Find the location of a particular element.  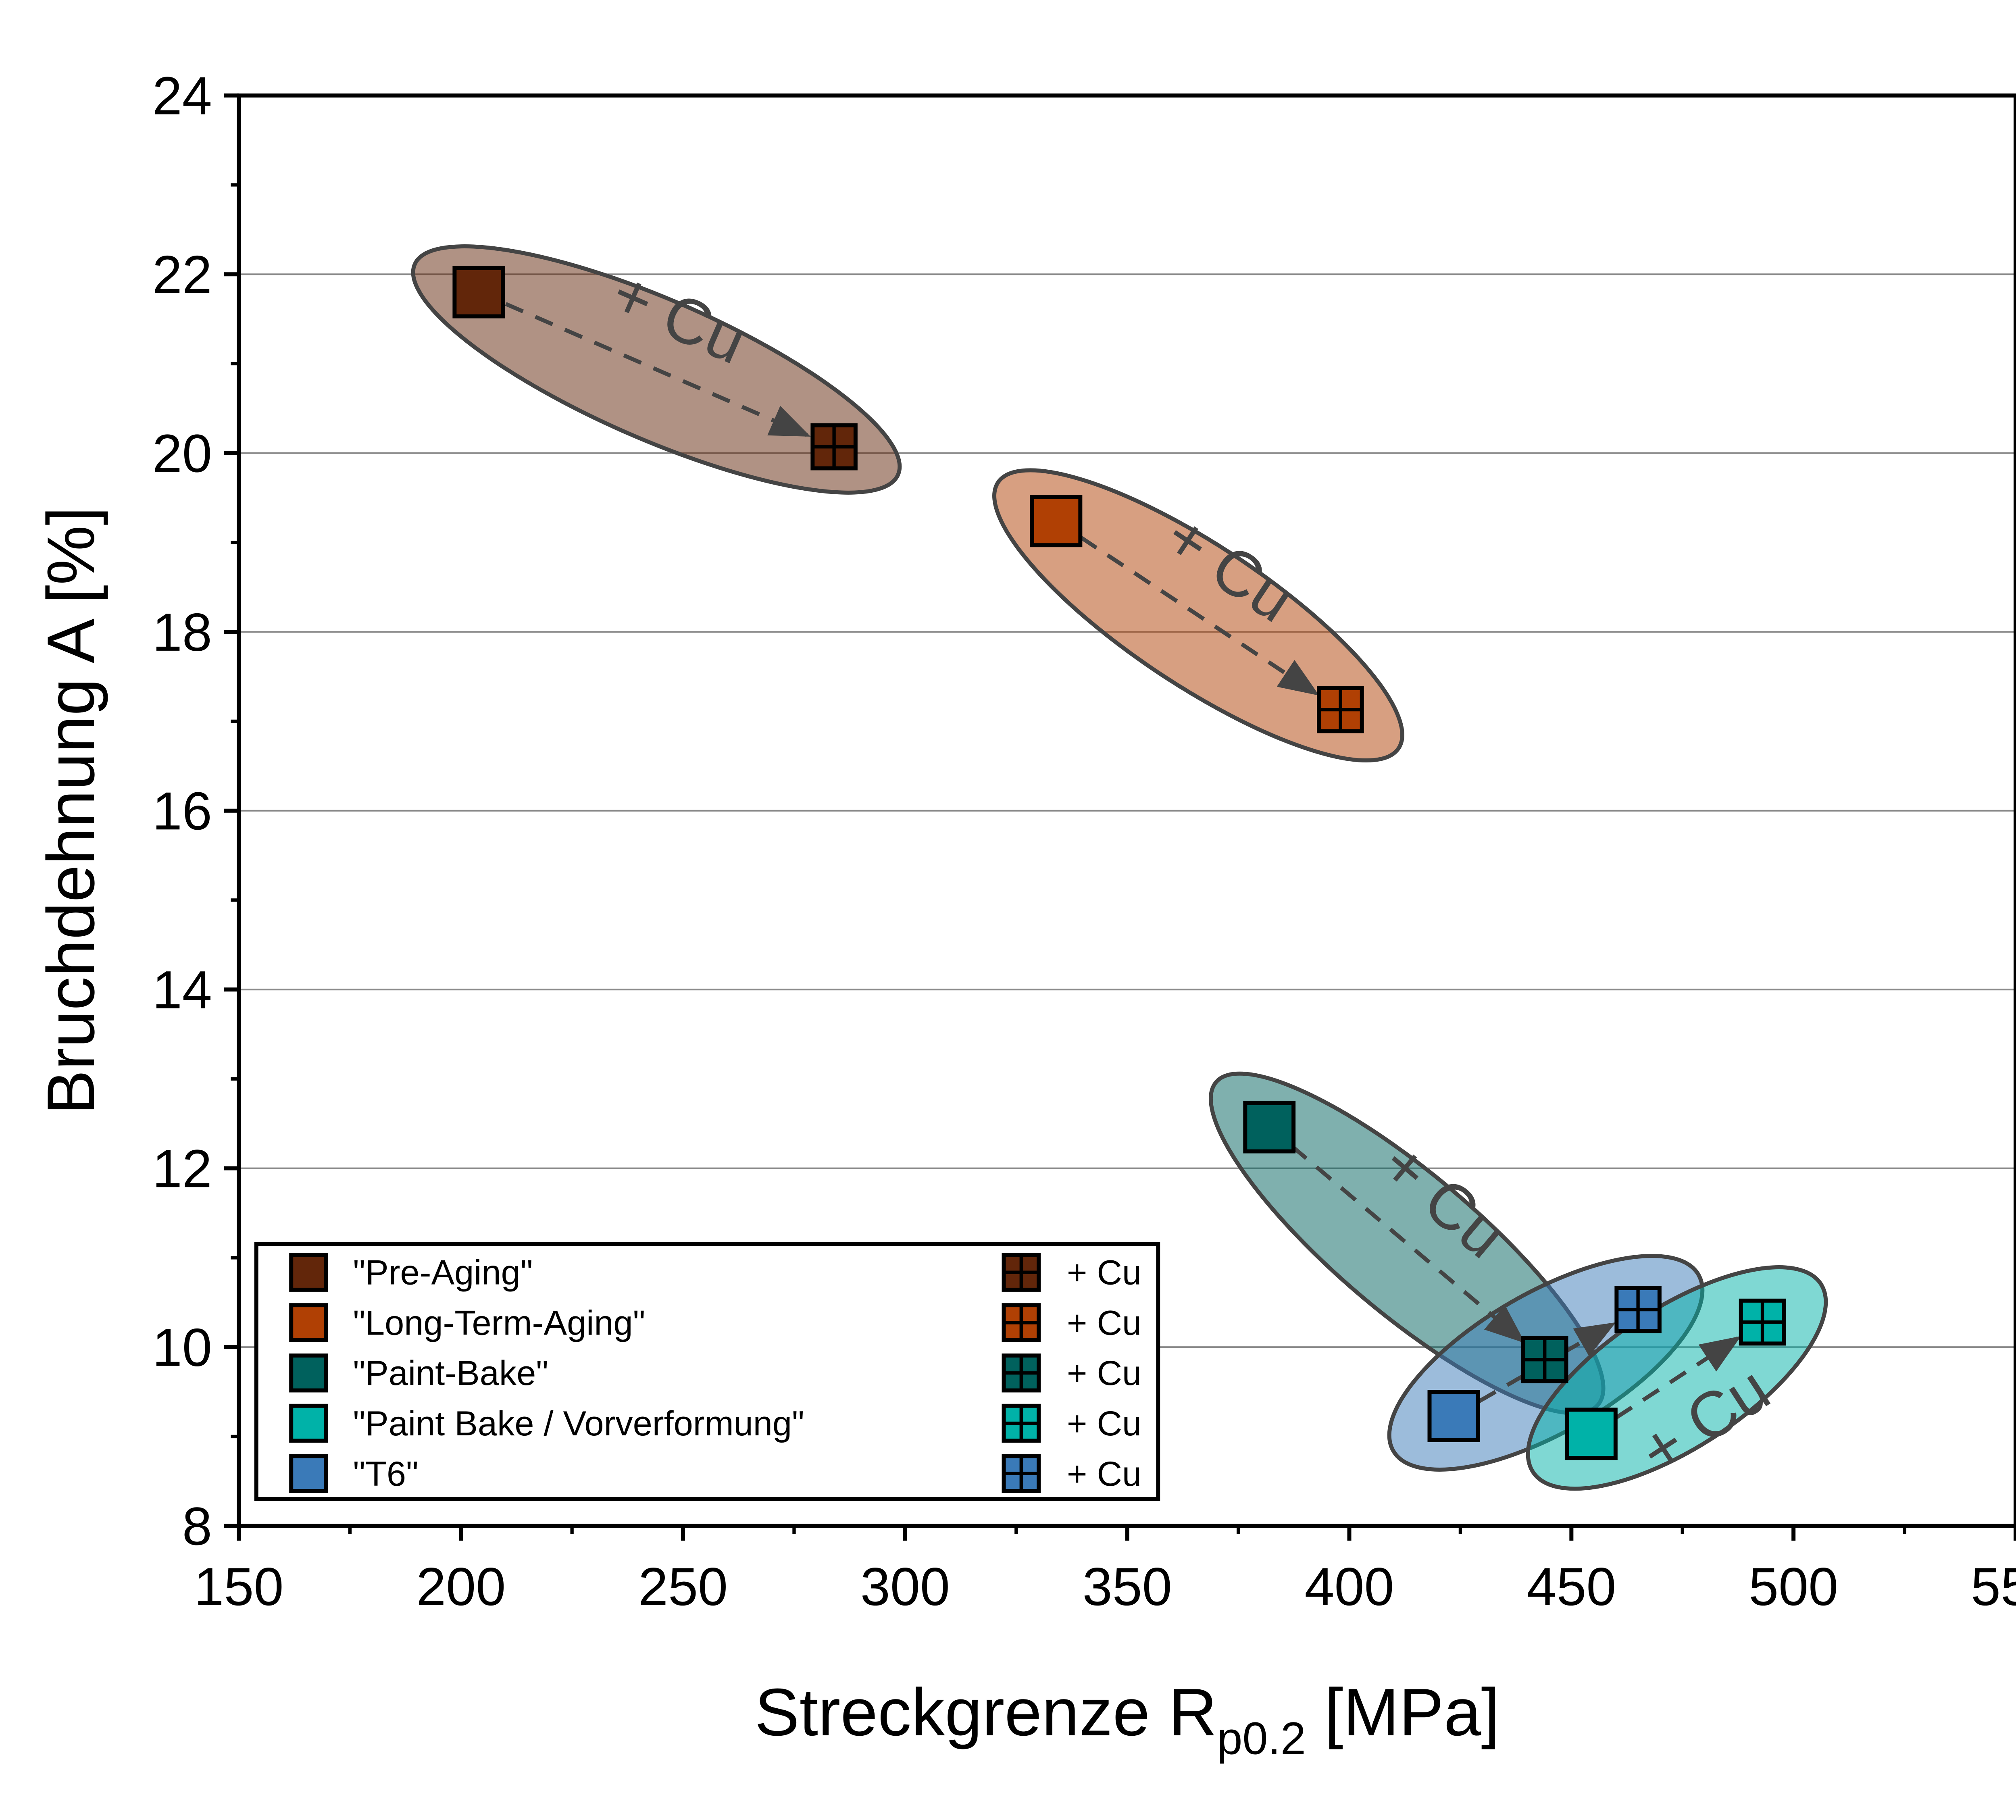

x-tick-label: 400 is located at coordinates (1349, 1587).